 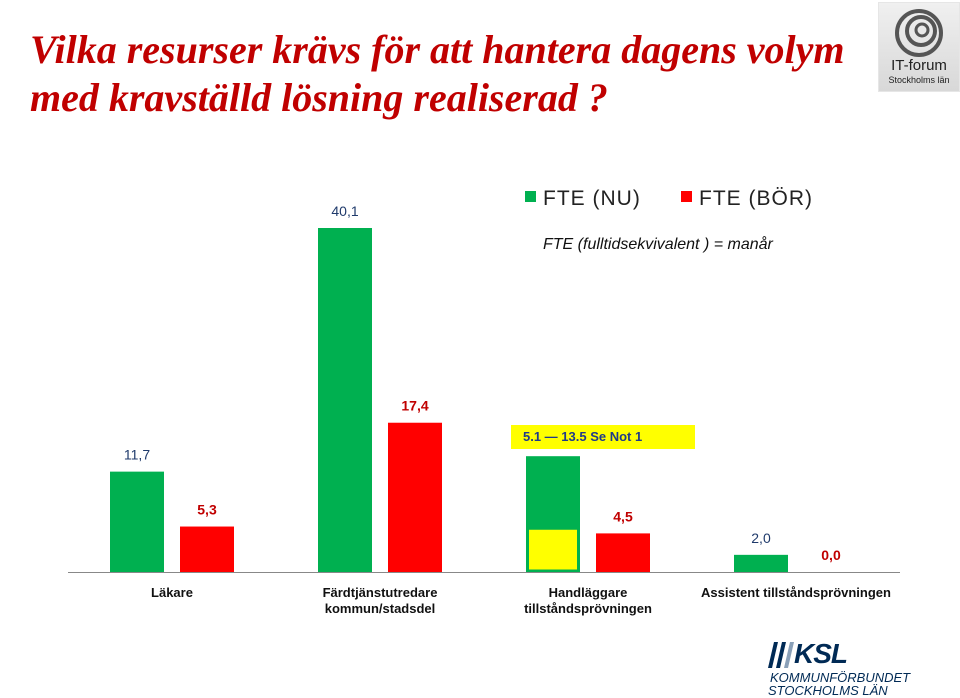 I want to click on range-annotation: 5.1 — 13.5 Se Not 1, so click(x=603, y=437).